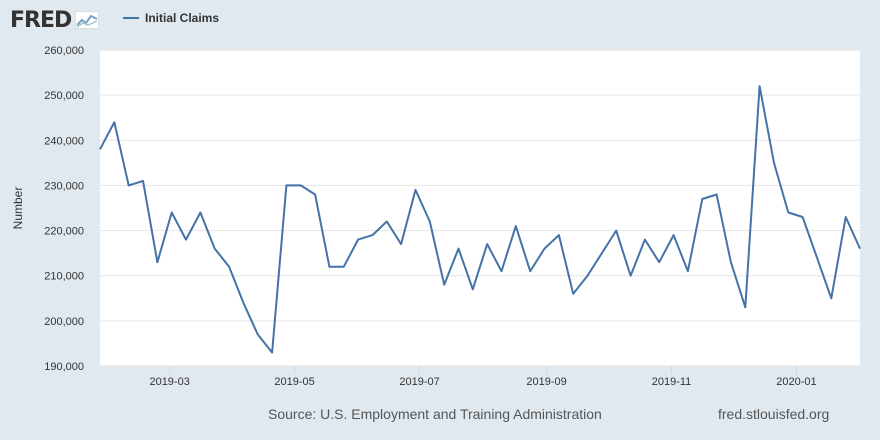 The width and height of the screenshot is (880, 440). Describe the element at coordinates (64, 186) in the screenshot. I see `y-tick-label: 230,000` at that location.